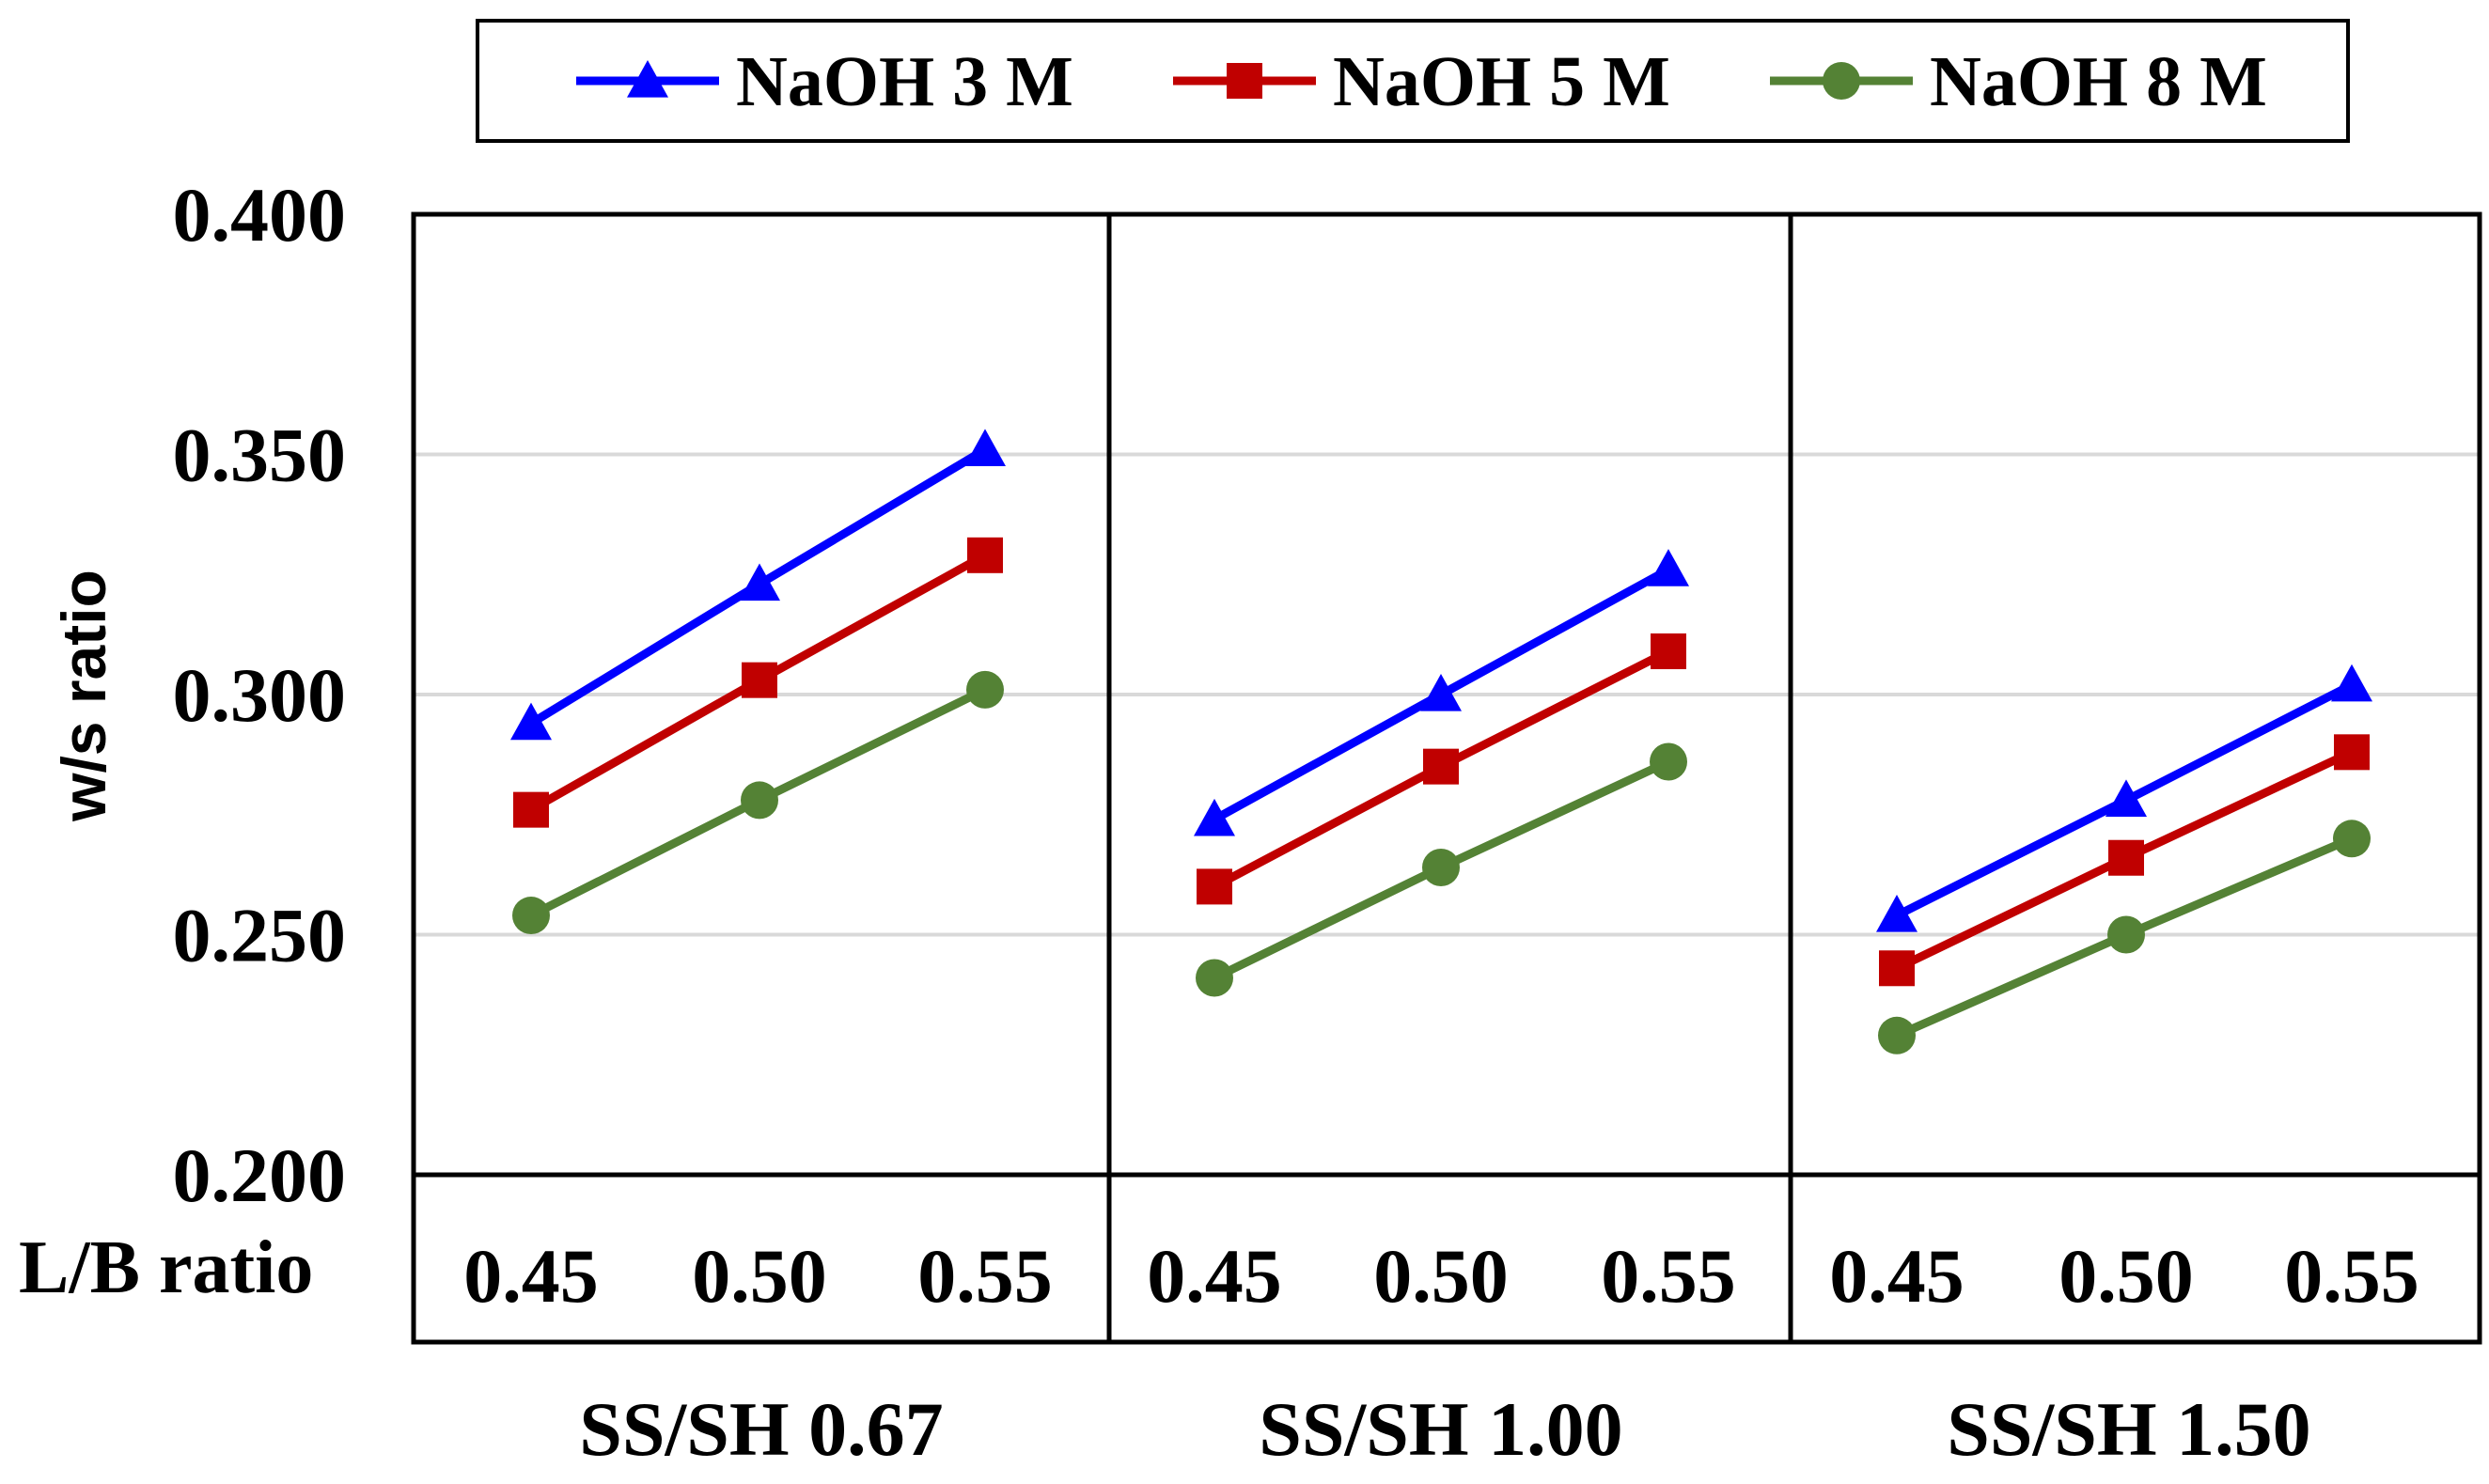 The height and width of the screenshot is (1484, 2489). What do you see at coordinates (2098, 81) in the screenshot?
I see `legend-label: NaOH 8 M` at bounding box center [2098, 81].